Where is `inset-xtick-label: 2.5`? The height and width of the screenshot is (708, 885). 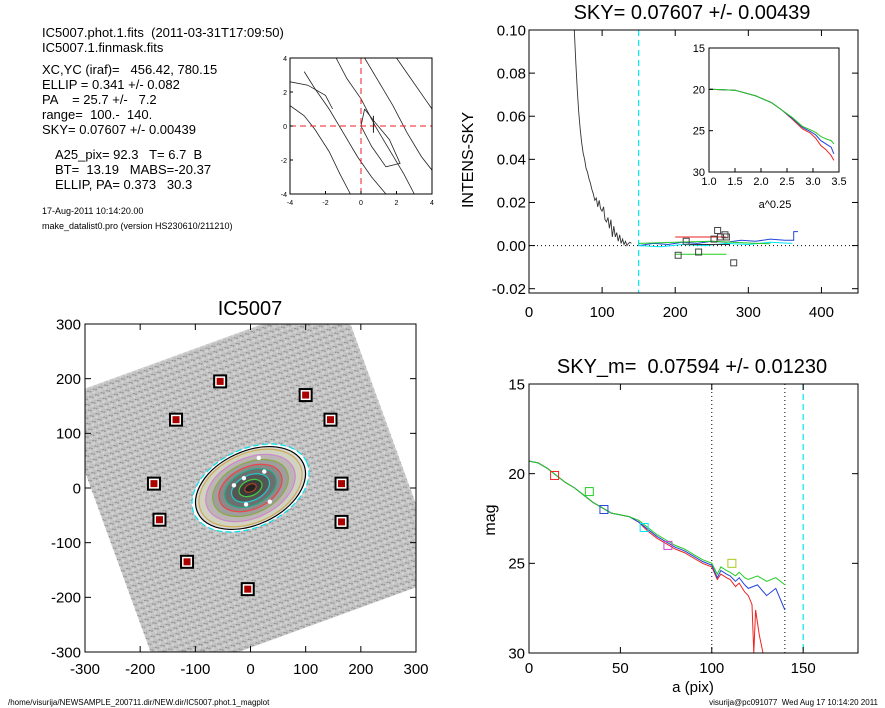
inset-xtick-label: 2.5 is located at coordinates (786, 182).